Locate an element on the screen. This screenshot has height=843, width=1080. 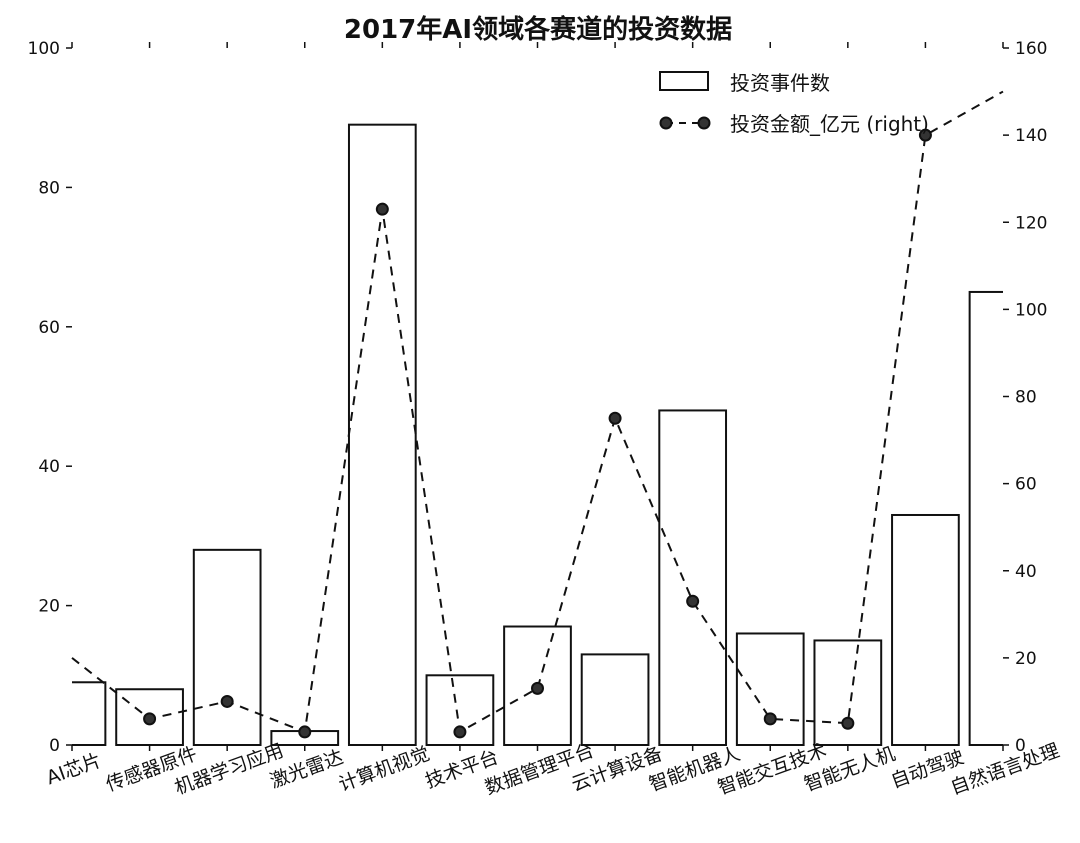
left-tick-label-3: 60 is located at coordinates (49, 328).